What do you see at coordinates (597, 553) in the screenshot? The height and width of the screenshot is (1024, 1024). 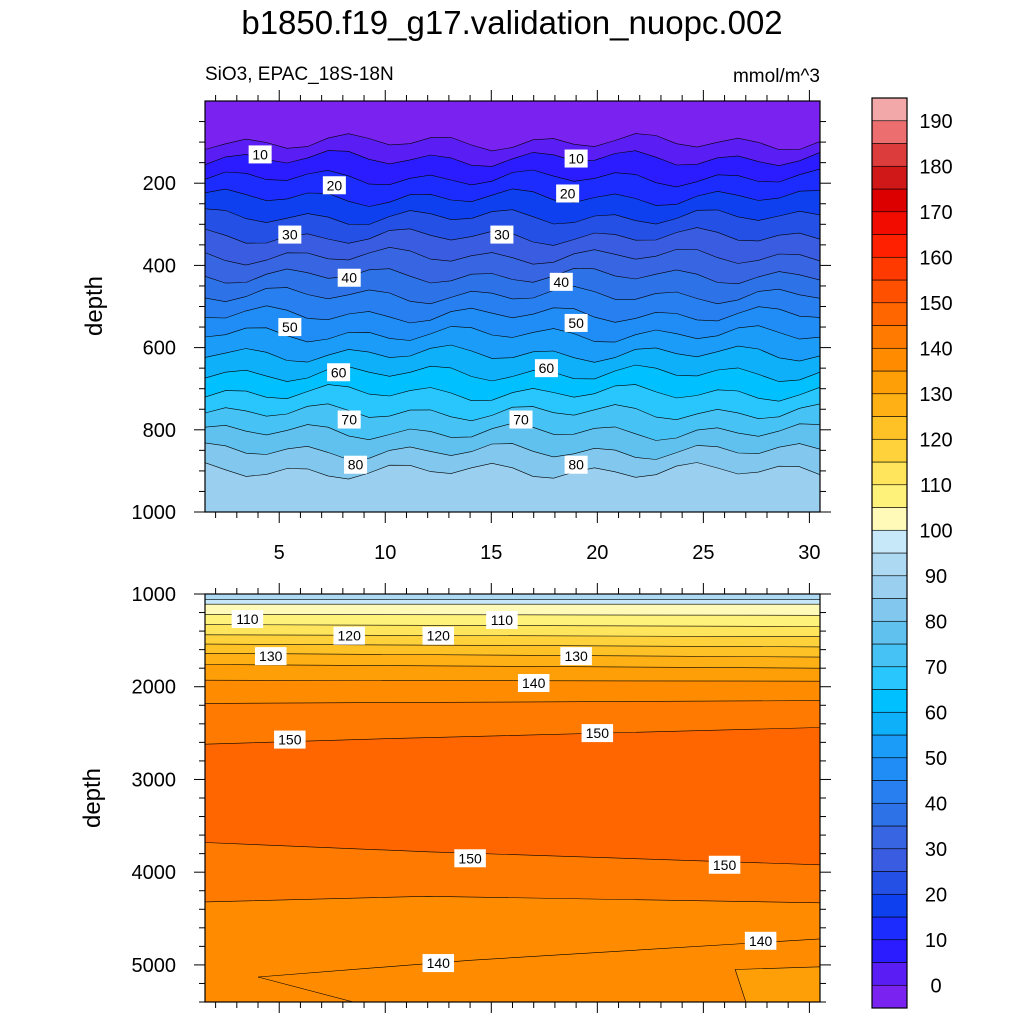 I see `x-tick-label: 20` at bounding box center [597, 553].